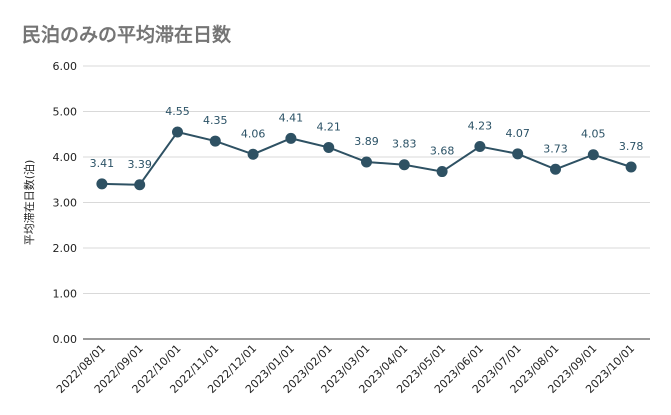  I want to click on data-label: 4.06, so click(253, 133).